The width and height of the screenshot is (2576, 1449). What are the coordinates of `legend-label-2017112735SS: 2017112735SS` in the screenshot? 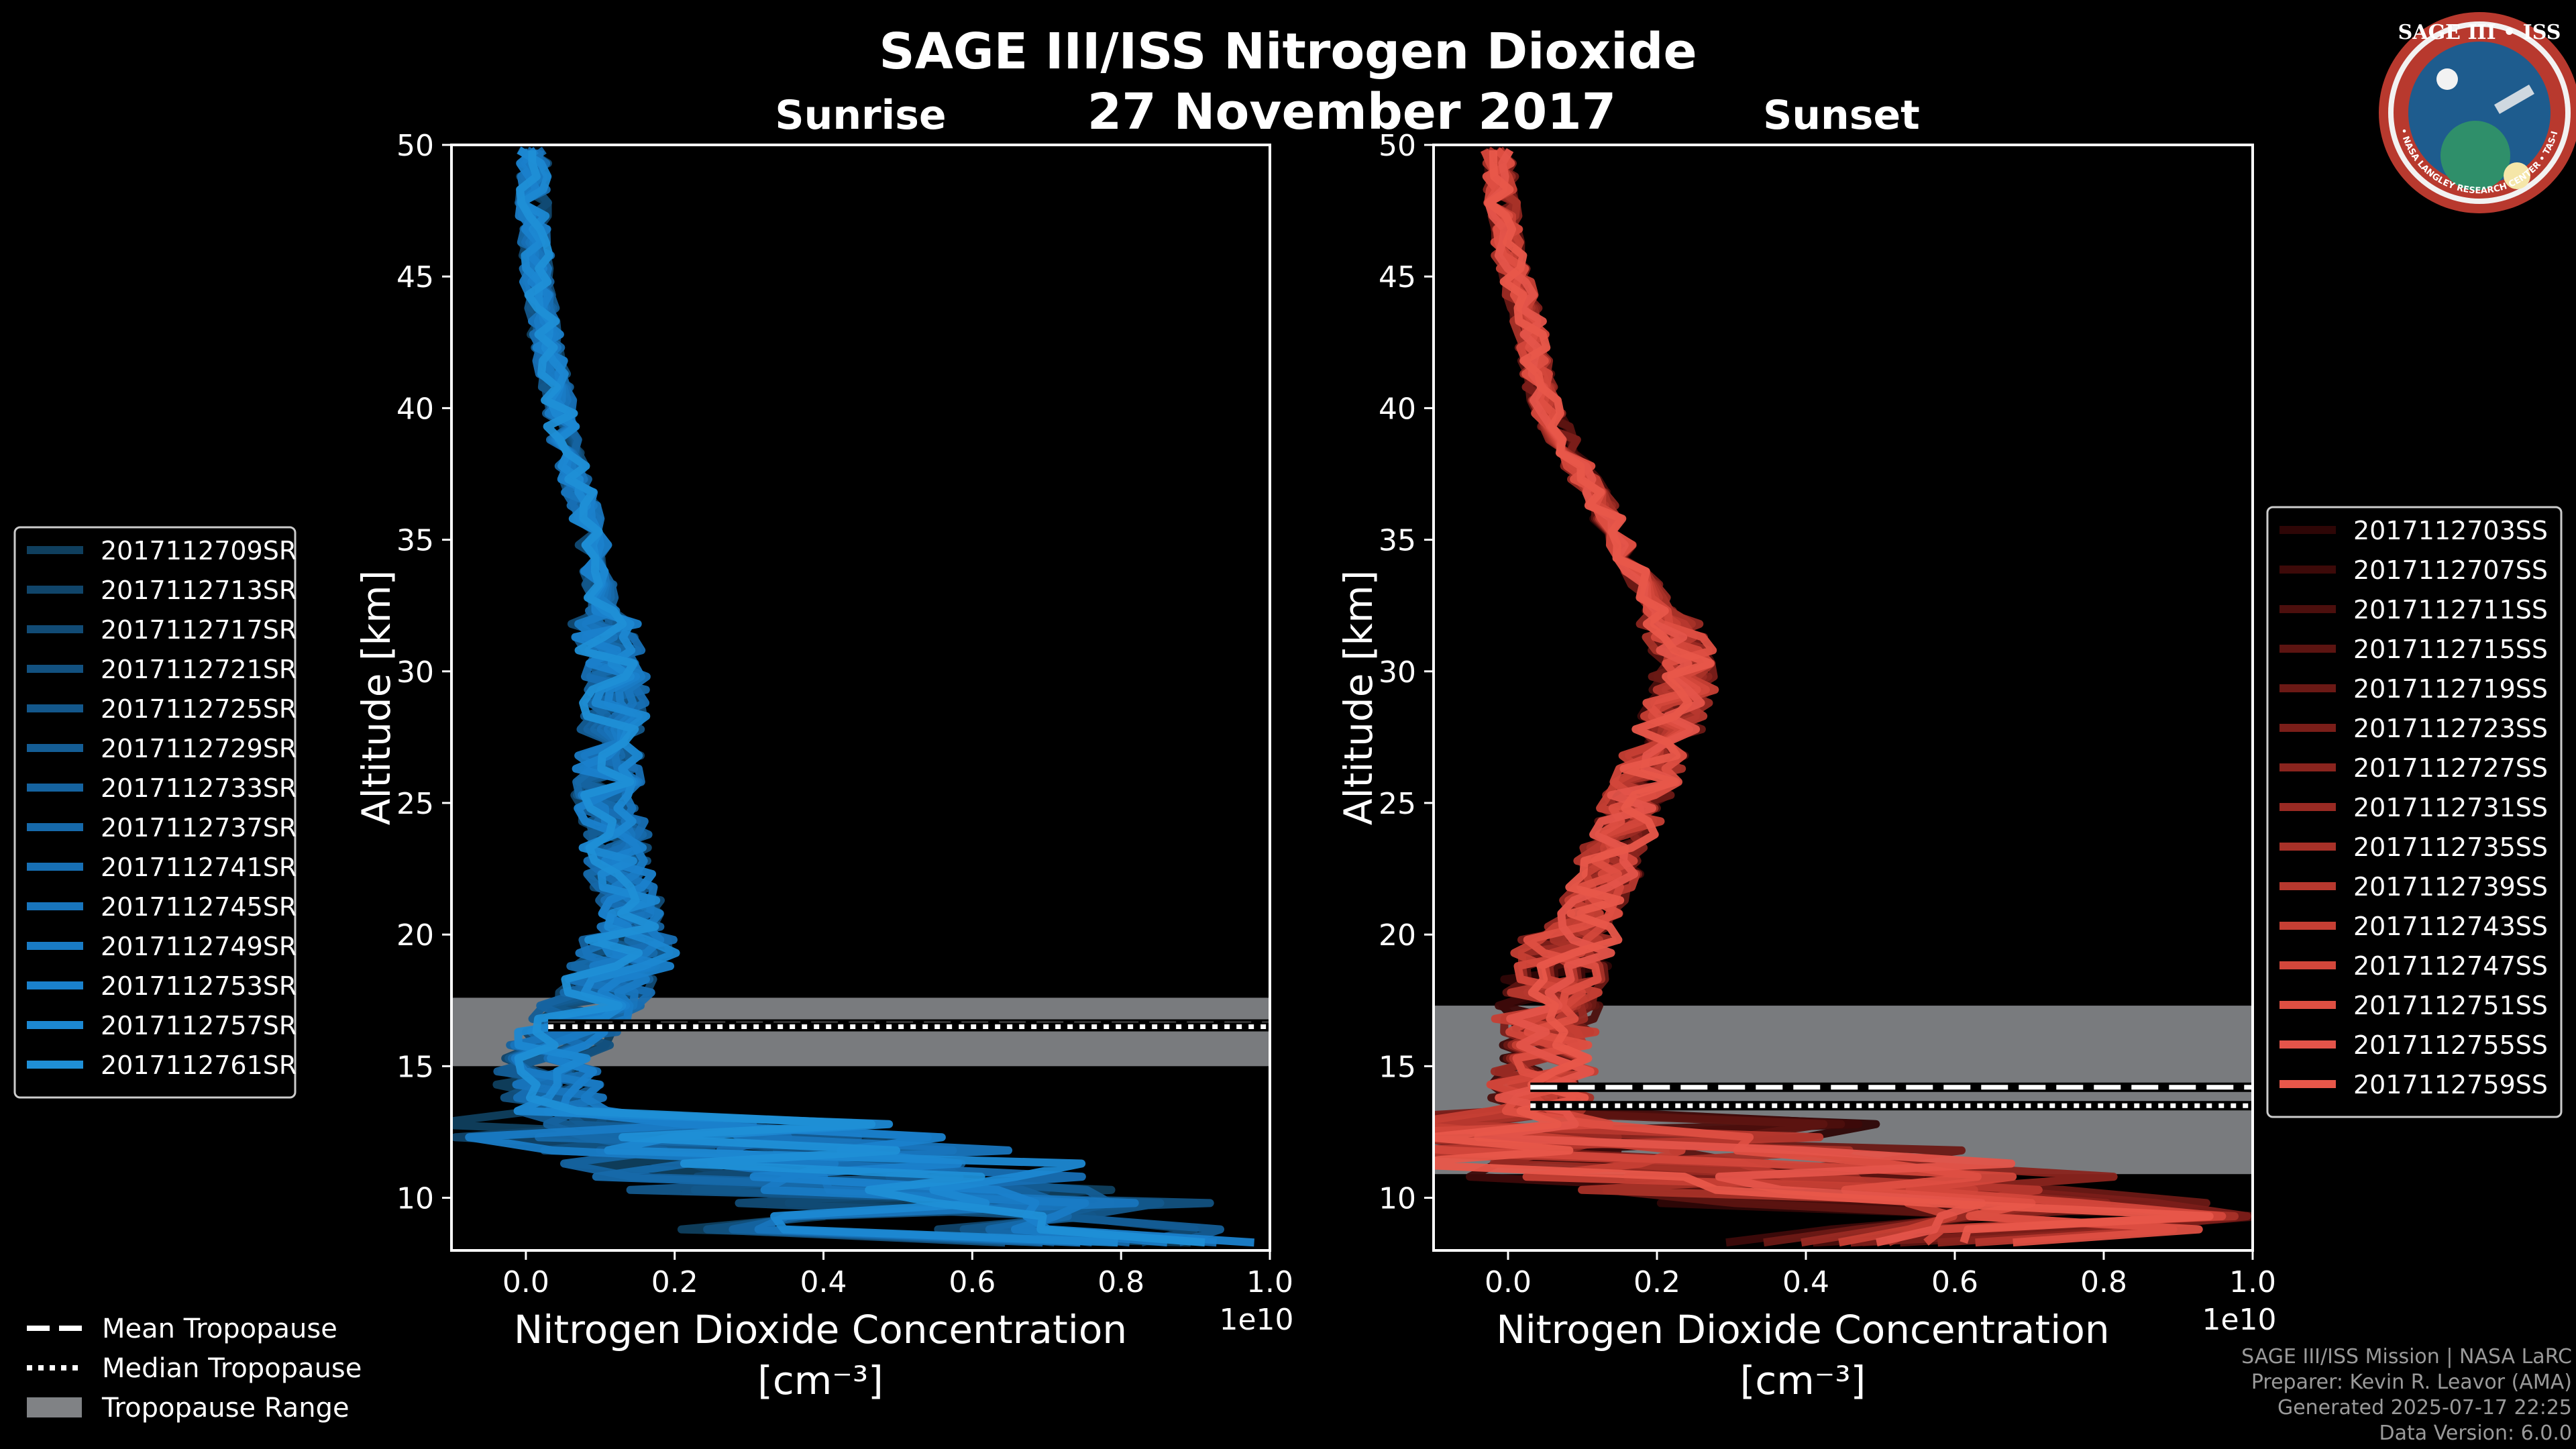 It's located at (2450, 847).